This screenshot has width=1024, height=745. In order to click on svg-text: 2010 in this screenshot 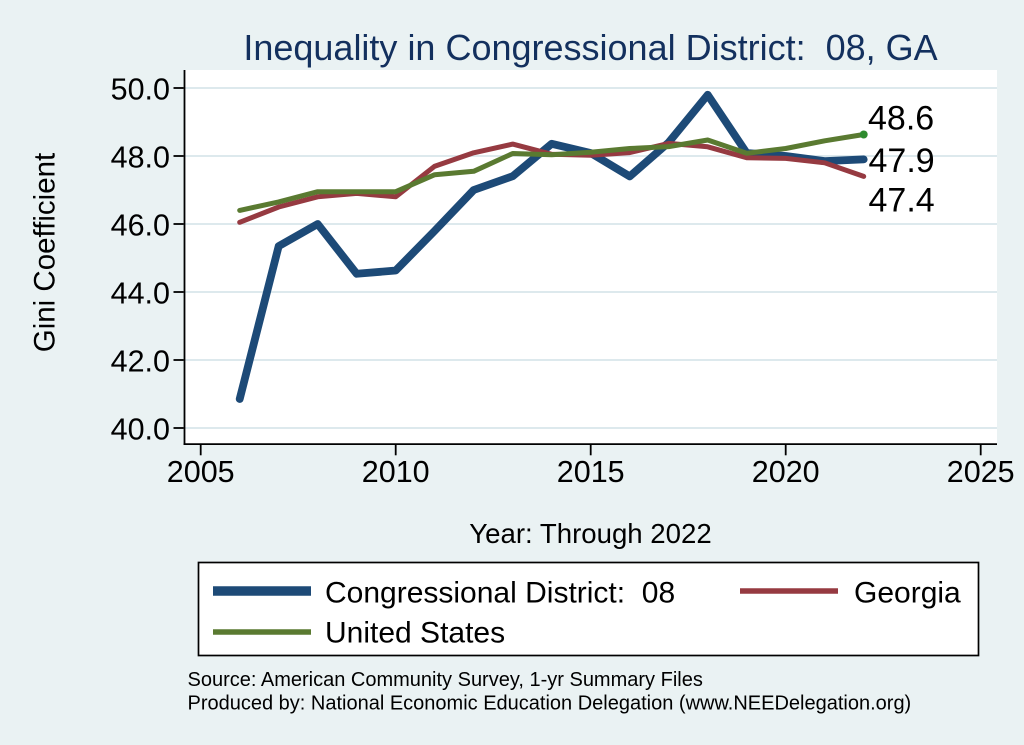, I will do `click(396, 472)`.